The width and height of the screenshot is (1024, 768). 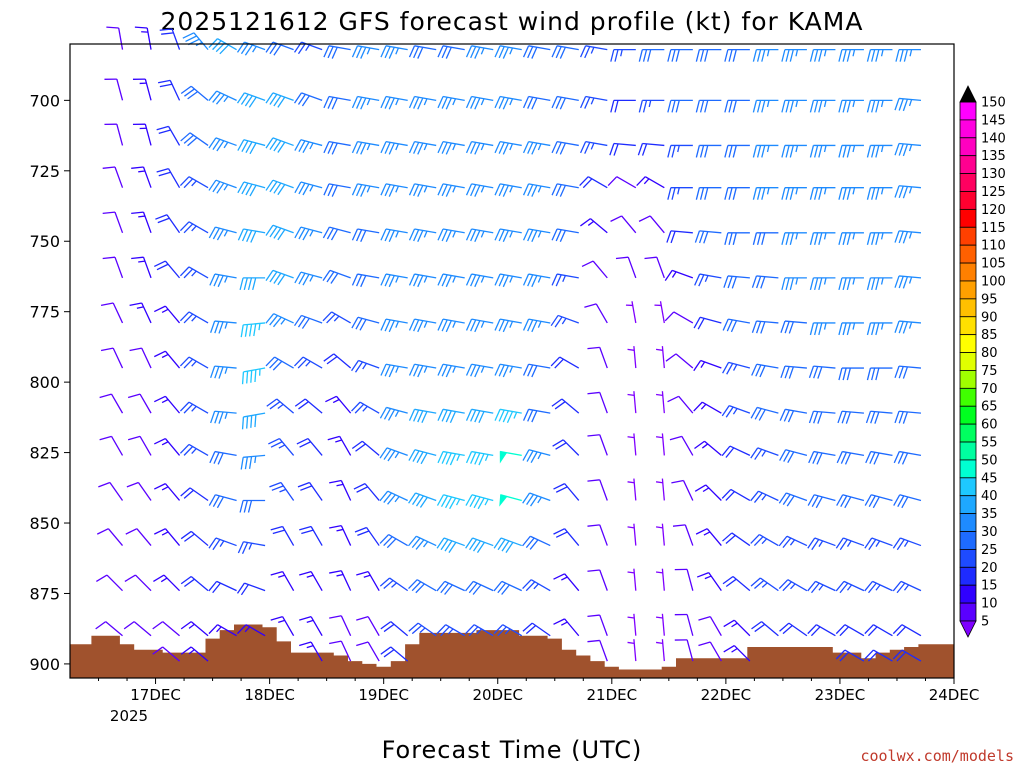 What do you see at coordinates (989, 371) in the screenshot?
I see `colorbar-tick-label: 75` at bounding box center [989, 371].